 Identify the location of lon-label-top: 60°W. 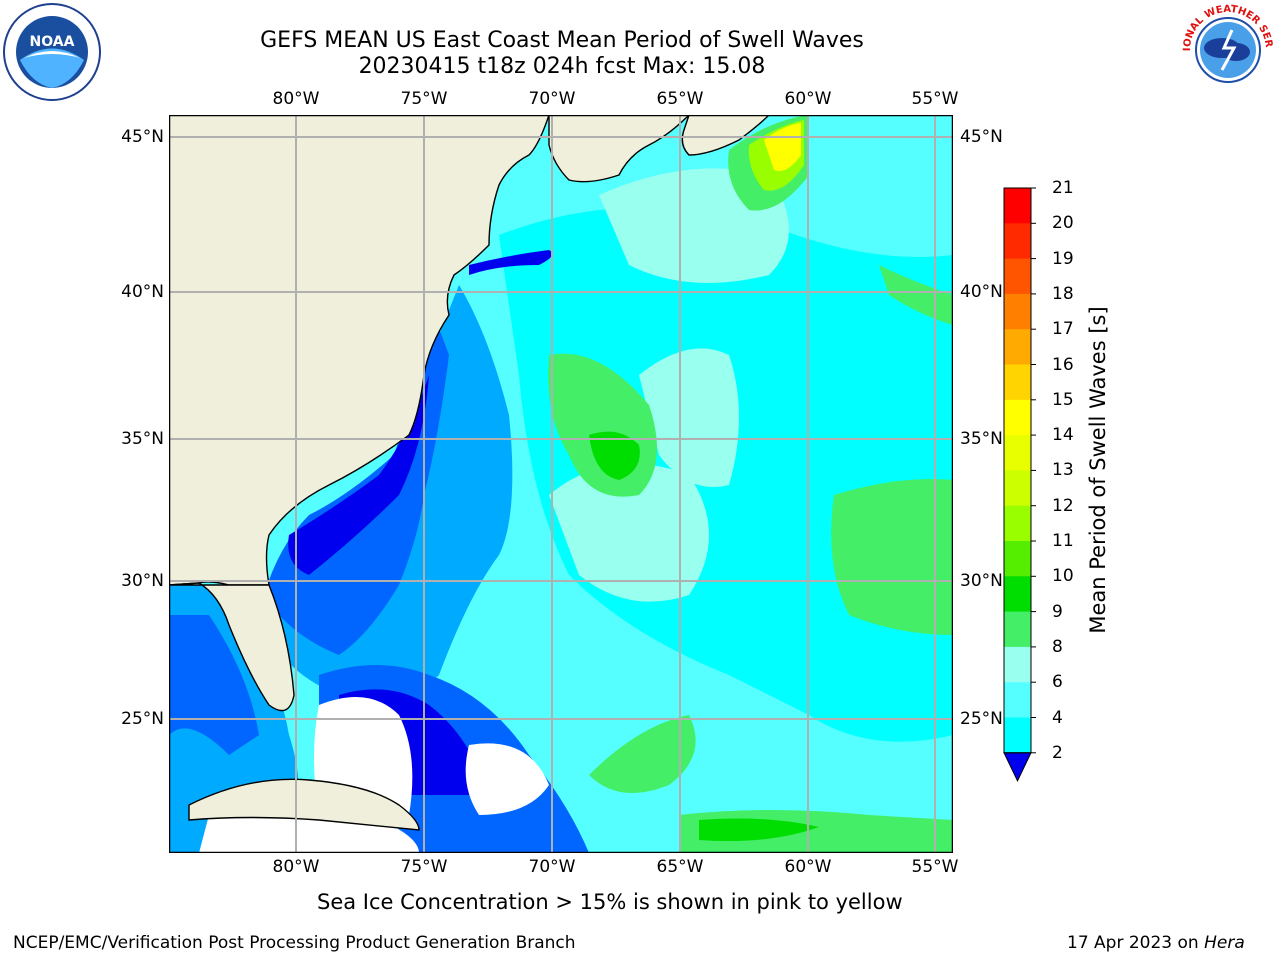
(808, 99).